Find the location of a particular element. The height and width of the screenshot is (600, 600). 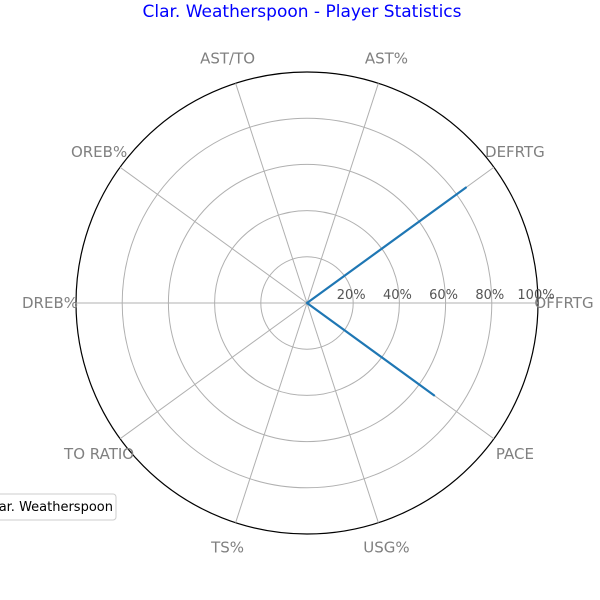

axis-label: PACE is located at coordinates (515, 454).